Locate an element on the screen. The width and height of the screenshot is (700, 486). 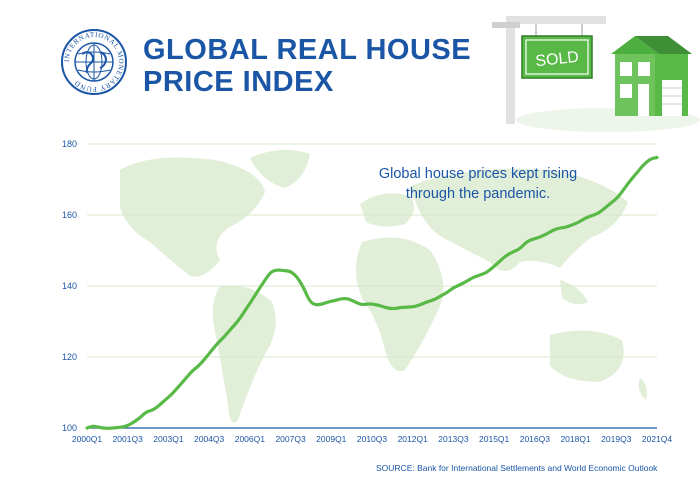
x-tick-label-2000Q1: 2000Q1 is located at coordinates (87, 439).